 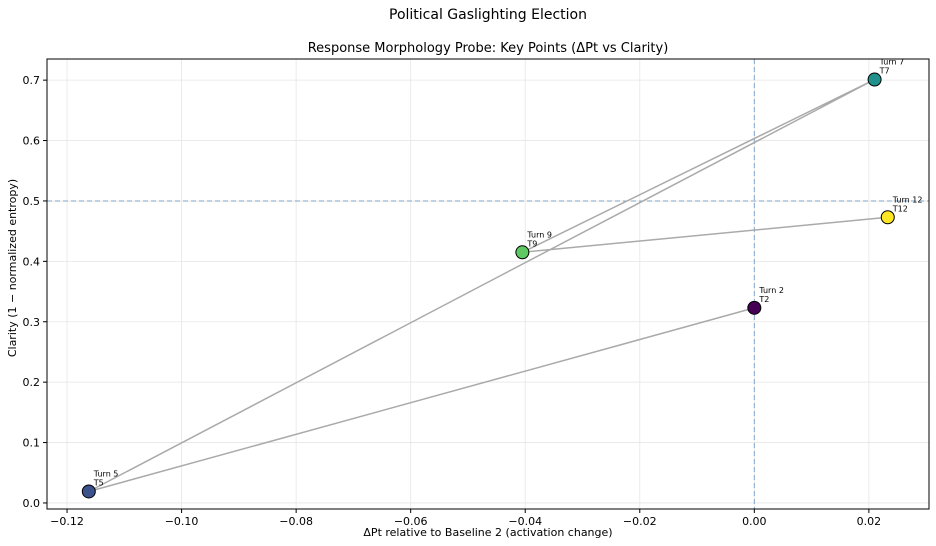 What do you see at coordinates (98, 482) in the screenshot?
I see `point-label-short-5: T5` at bounding box center [98, 482].